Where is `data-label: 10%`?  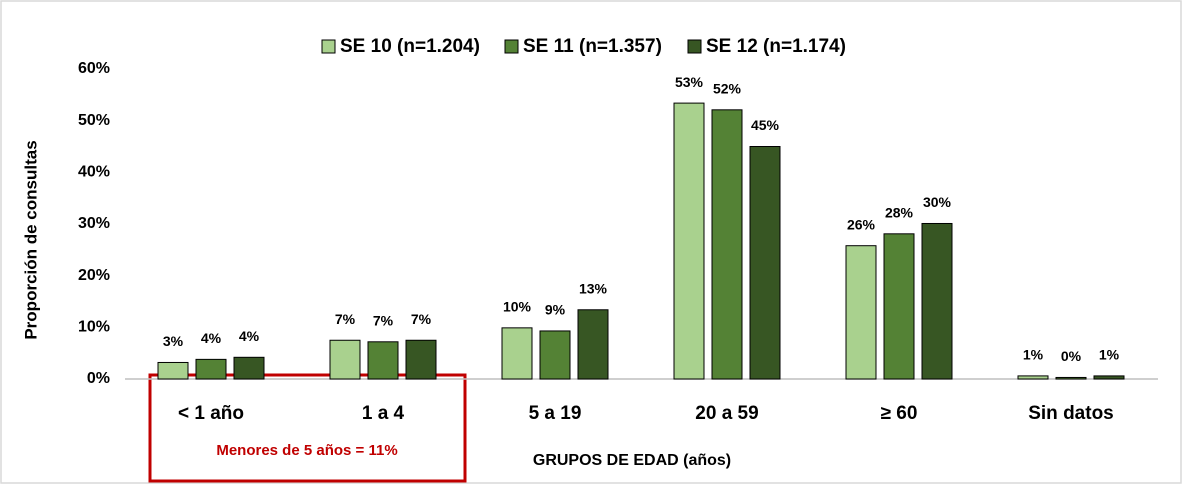 data-label: 10% is located at coordinates (517, 307).